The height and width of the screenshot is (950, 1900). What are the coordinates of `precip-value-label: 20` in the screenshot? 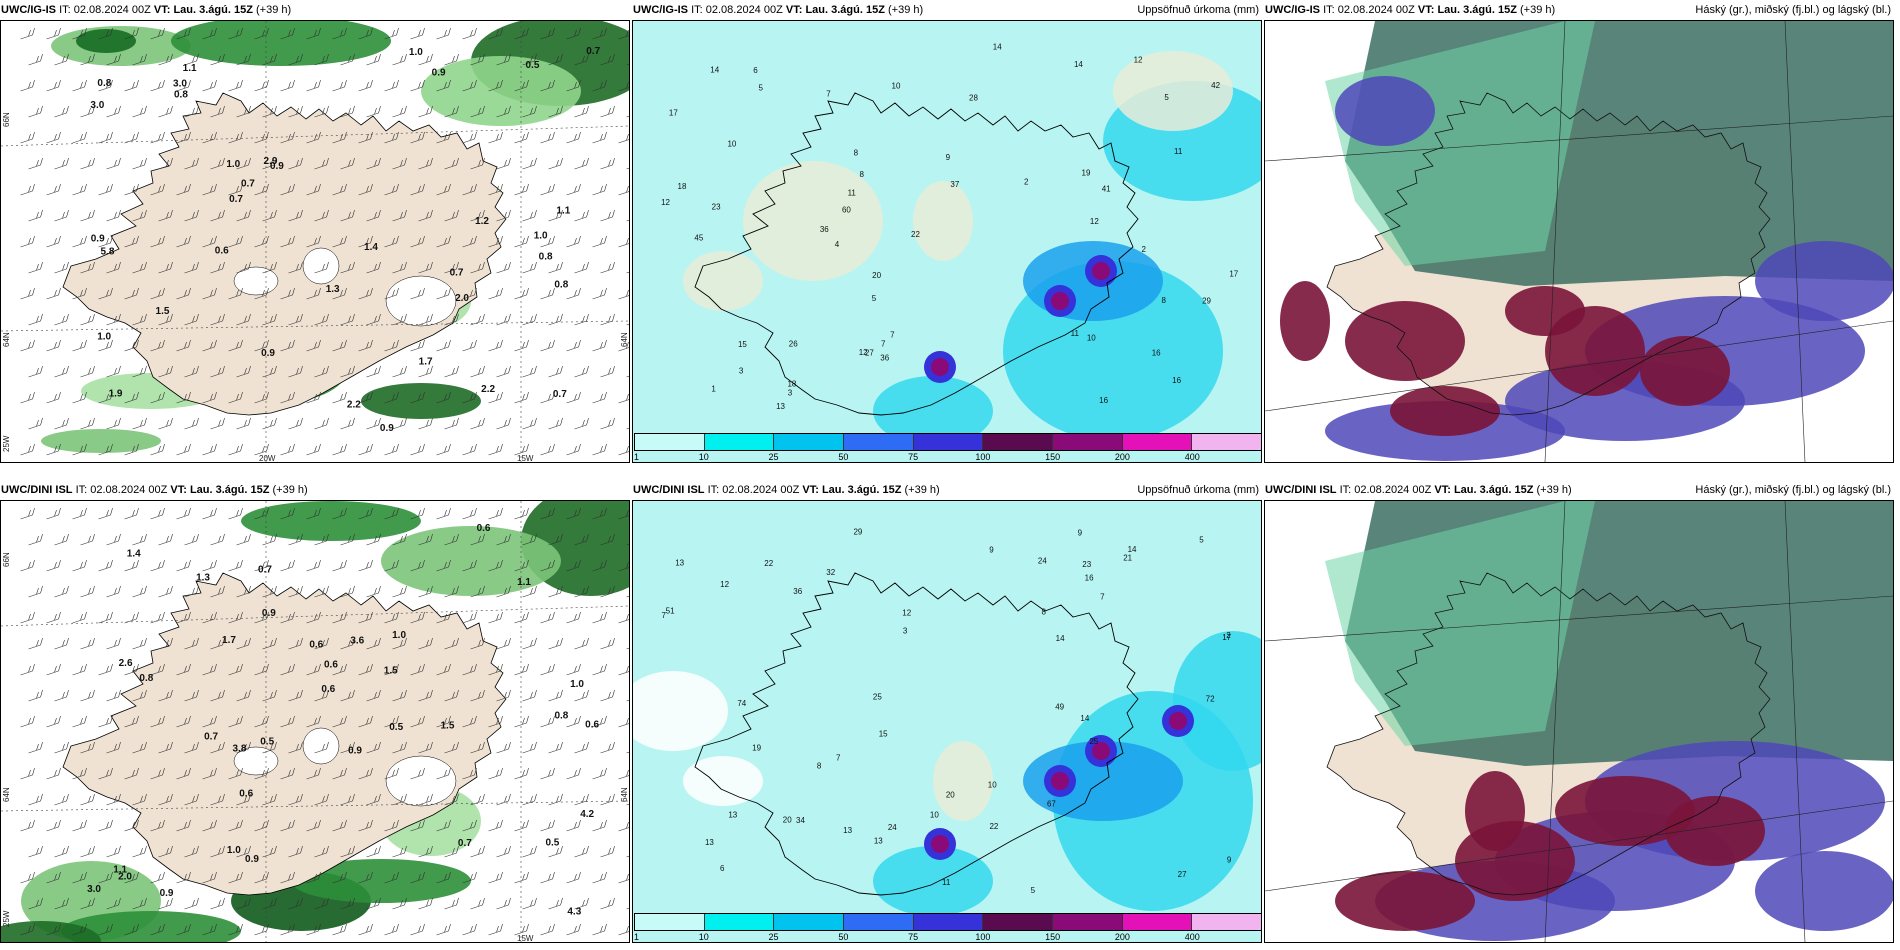 It's located at (876, 275).